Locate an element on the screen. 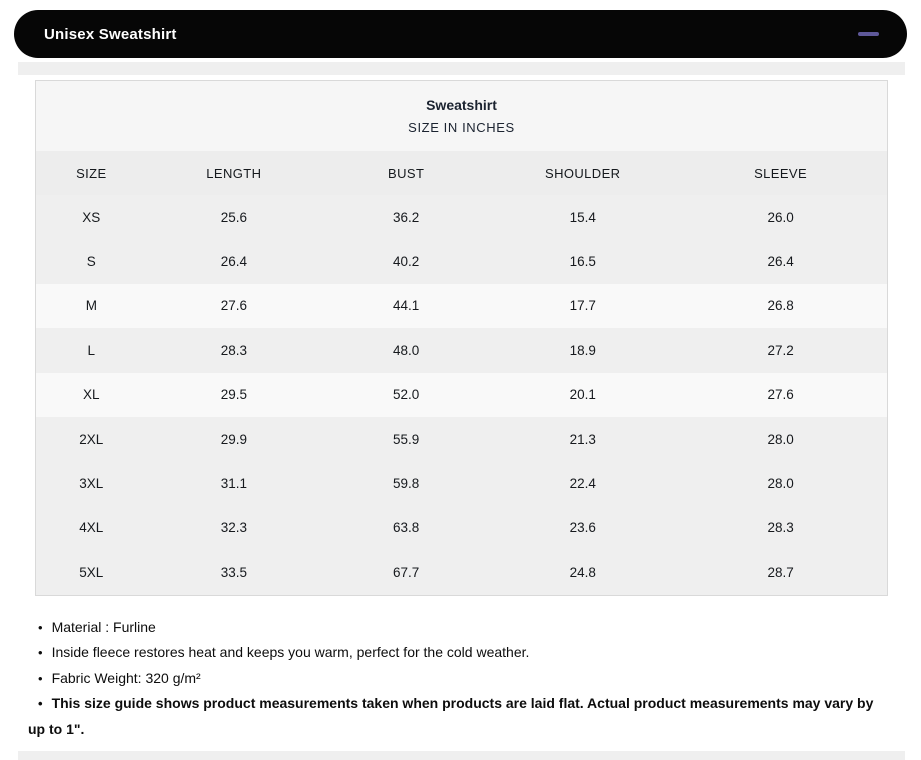 The image size is (921, 760). cell-shoulder: 24.8 is located at coordinates (582, 572).